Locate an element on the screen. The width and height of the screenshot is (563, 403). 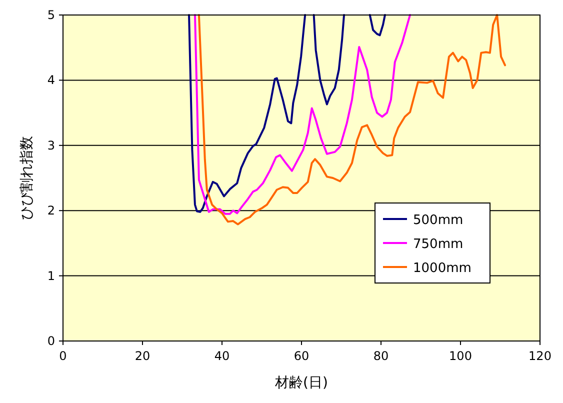
y-tick-label: 1 is located at coordinates (51, 275).